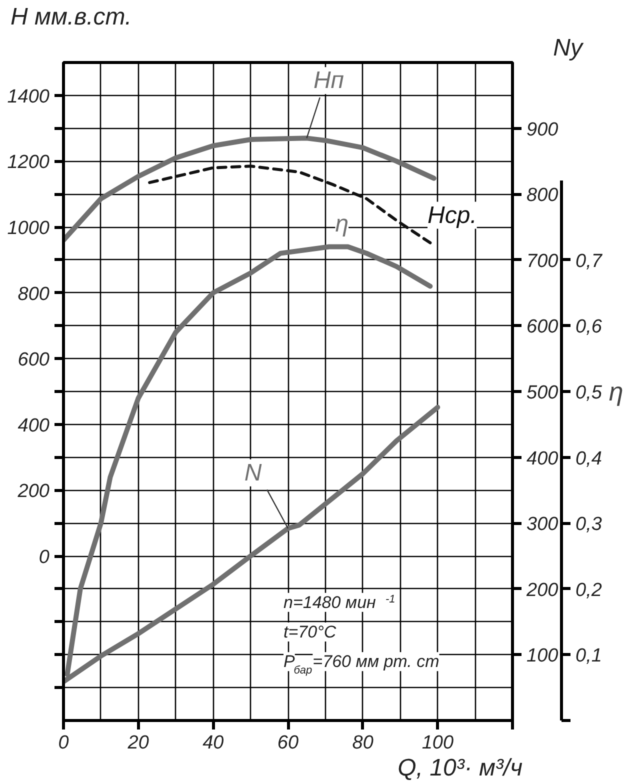 The width and height of the screenshot is (641, 782). I want to click on y2-tick-label: 800, so click(542, 195).